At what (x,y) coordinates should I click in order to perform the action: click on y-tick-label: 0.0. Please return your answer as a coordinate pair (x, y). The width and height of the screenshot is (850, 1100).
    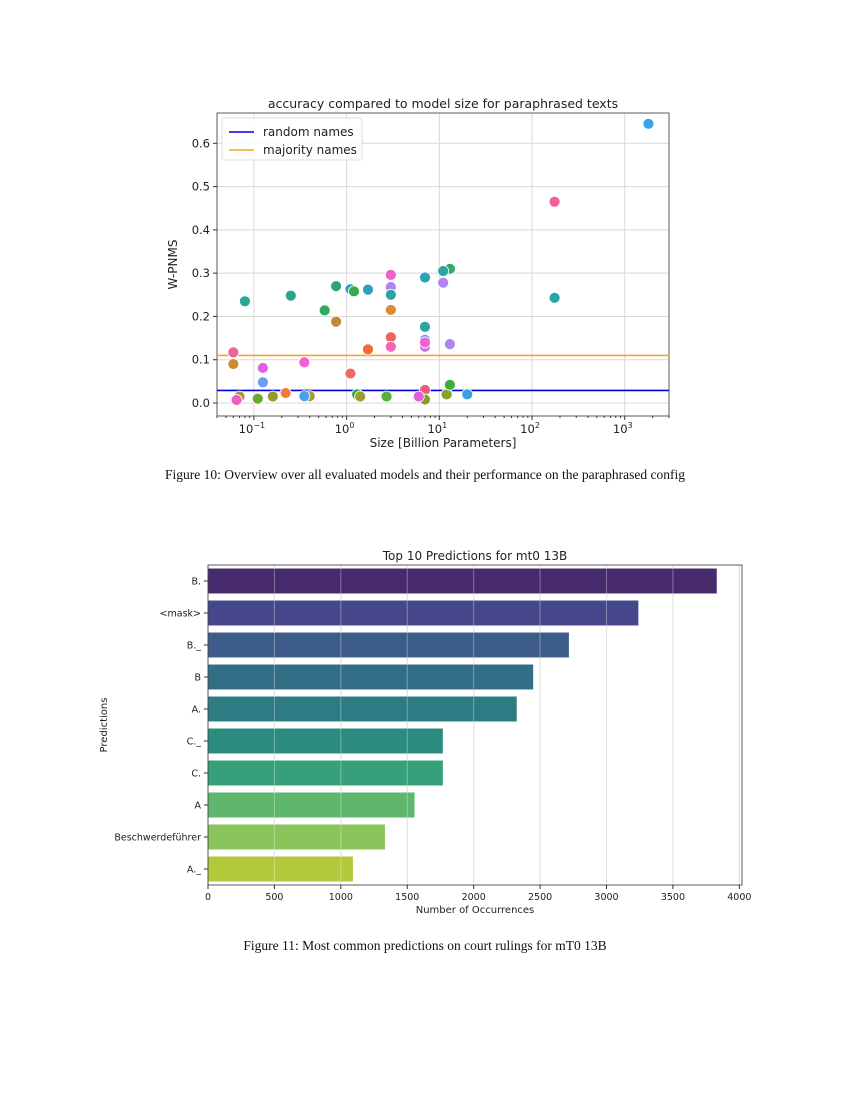
    Looking at the image, I should click on (201, 403).